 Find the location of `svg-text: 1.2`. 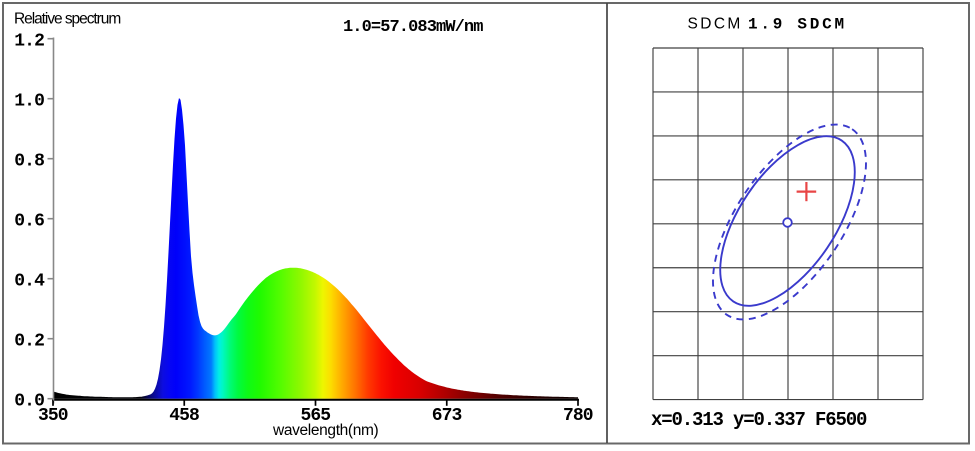

svg-text: 1.2 is located at coordinates (29, 42).